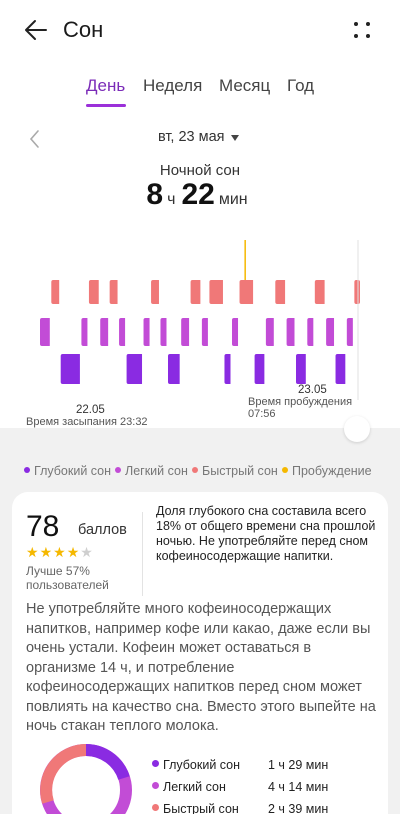  I want to click on hours-unit: ч, so click(171, 199).